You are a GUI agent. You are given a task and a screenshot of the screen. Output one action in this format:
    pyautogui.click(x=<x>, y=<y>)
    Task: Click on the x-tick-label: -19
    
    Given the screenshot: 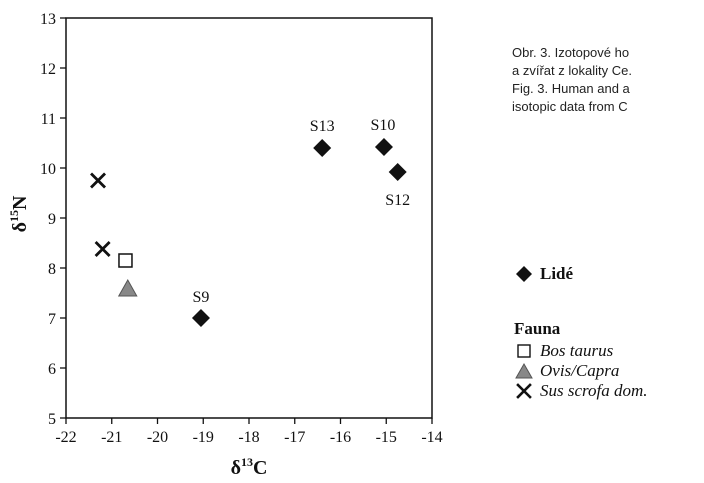 What is the action you would take?
    pyautogui.click(x=203, y=437)
    